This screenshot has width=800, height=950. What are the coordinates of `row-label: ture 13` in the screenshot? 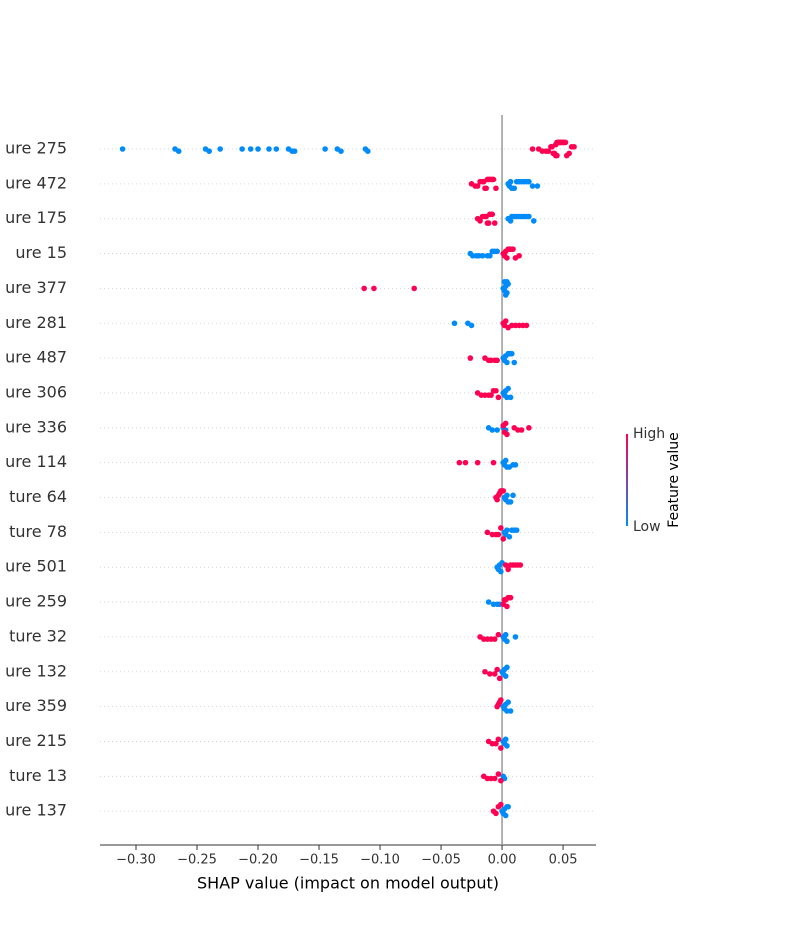 It's located at (38, 775).